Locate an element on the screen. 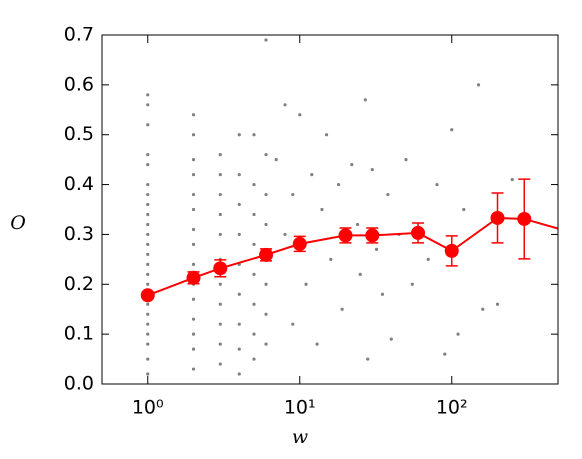 Image resolution: width=582 pixels, height=459 pixels. y-tick-label: 0.4 is located at coordinates (79, 184).